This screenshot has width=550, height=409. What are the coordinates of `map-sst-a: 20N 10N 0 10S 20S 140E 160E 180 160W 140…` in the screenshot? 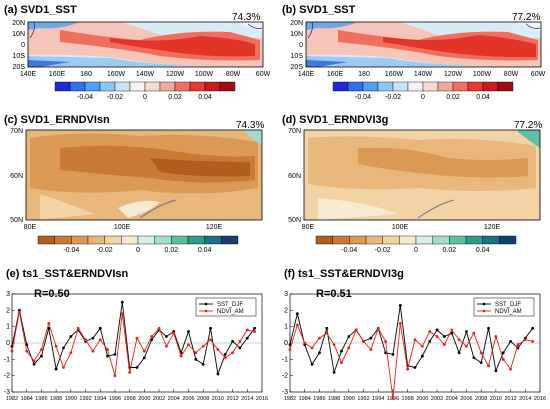 It's located at (141, 60).